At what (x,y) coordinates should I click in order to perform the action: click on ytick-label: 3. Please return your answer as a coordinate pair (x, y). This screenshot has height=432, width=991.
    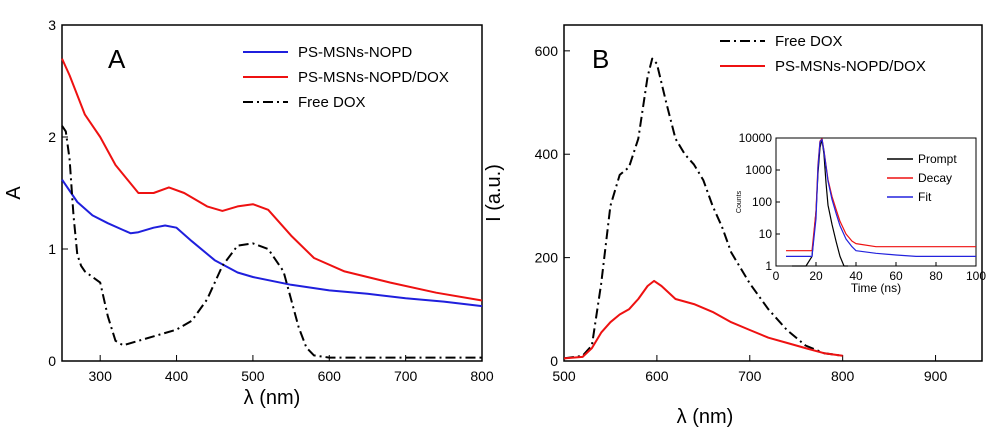
    Looking at the image, I should click on (52, 25).